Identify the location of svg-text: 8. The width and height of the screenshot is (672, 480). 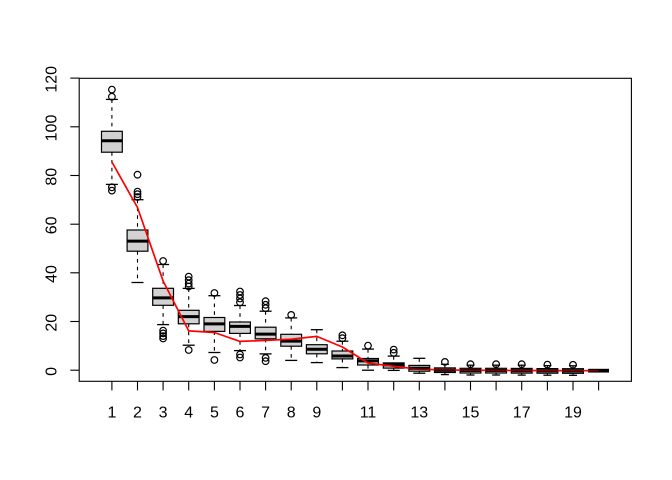
(291, 412).